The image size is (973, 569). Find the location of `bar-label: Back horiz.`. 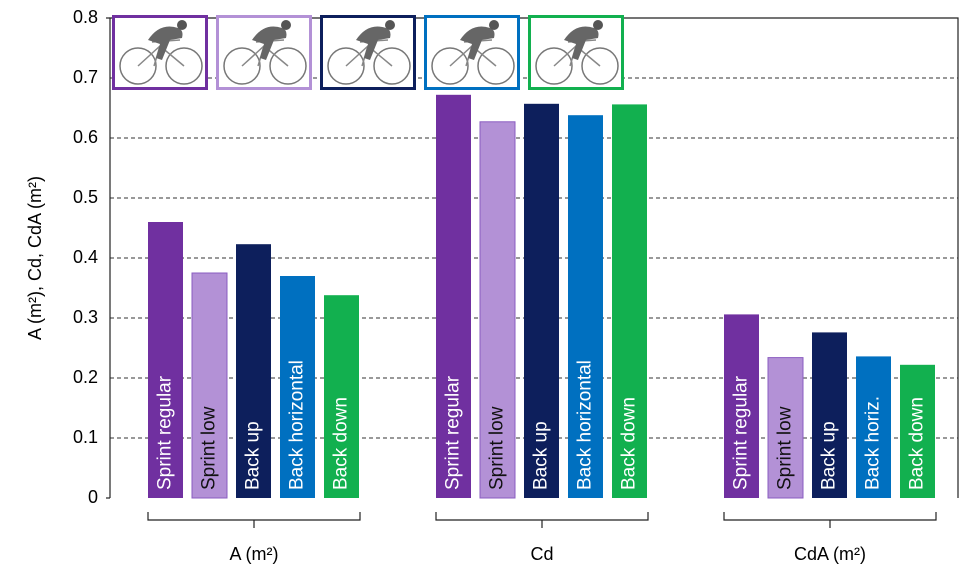

bar-label: Back horiz. is located at coordinates (873, 443).